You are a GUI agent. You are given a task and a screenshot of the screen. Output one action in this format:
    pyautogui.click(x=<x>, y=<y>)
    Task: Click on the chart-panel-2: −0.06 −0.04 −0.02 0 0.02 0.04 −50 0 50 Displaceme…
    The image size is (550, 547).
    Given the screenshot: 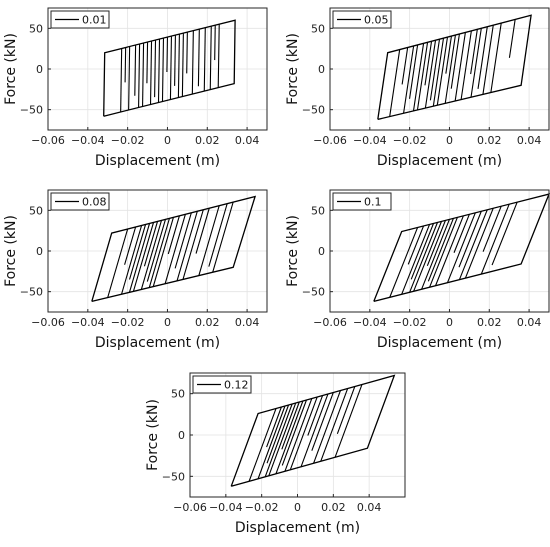 What is the action you would take?
    pyautogui.click(x=417, y=88)
    